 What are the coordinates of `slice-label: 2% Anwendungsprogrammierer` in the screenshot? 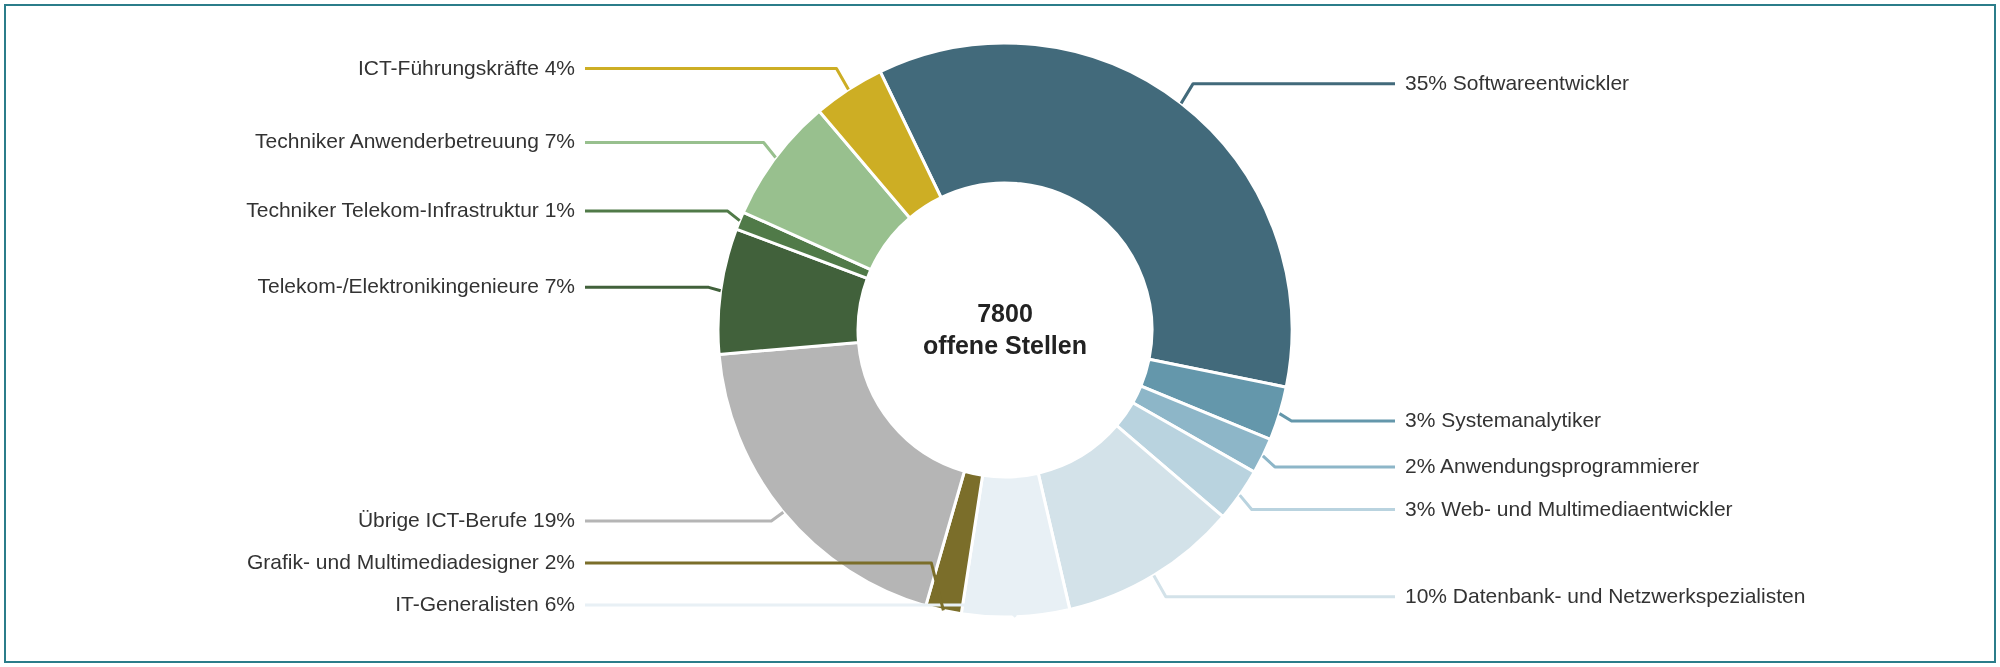 It's located at (1552, 465).